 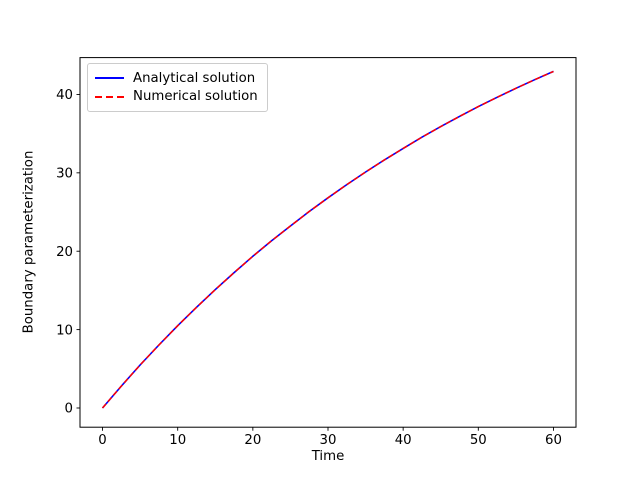 What do you see at coordinates (403, 440) in the screenshot?
I see `x-tick-label: 40` at bounding box center [403, 440].